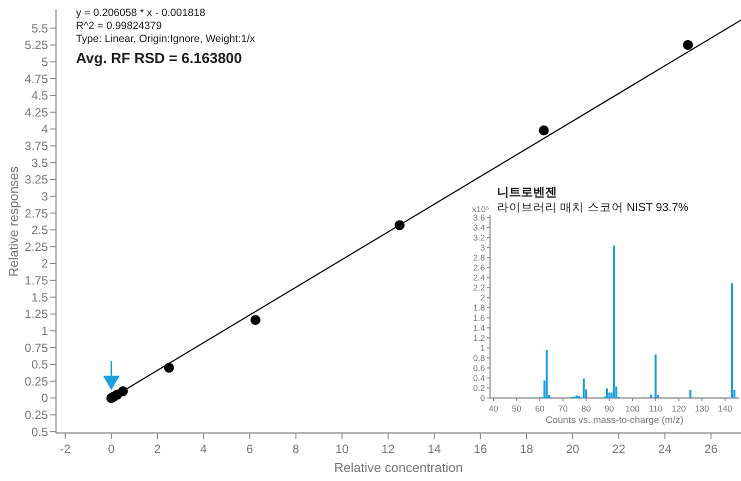 The image size is (741, 481). Describe the element at coordinates (166, 39) in the screenshot. I see `annotation: Type: Linear, Origin:Ignore, Weight:1/x` at that location.